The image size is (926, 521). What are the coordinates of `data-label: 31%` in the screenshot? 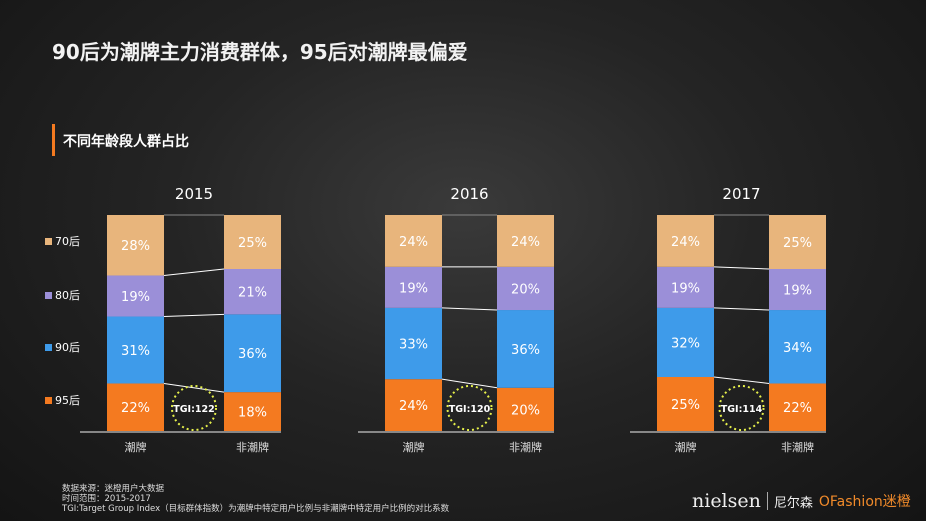 It's located at (135, 351).